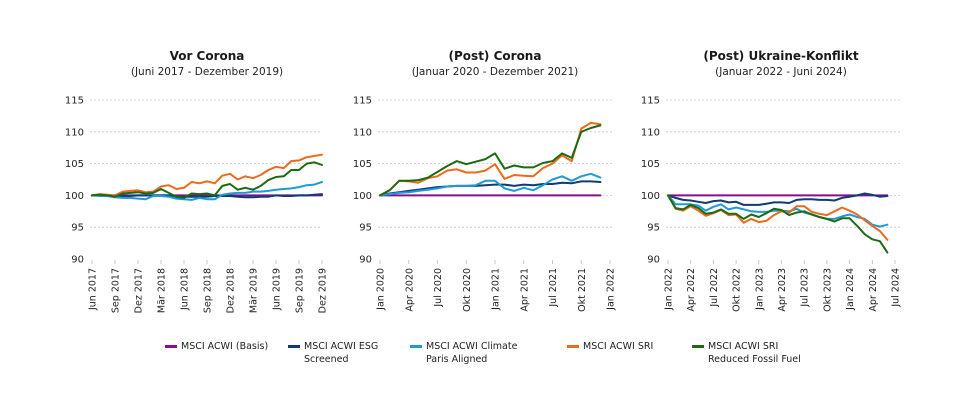 The height and width of the screenshot is (412, 960). I want to click on x-tick-label: Jan 2021, so click(496, 289).